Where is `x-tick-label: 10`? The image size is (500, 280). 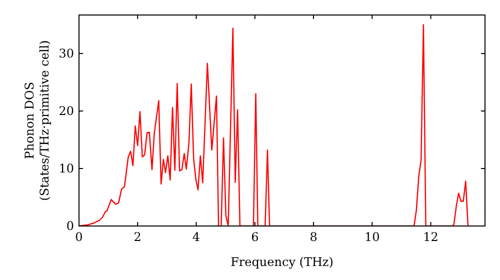 x-tick-label: 10 is located at coordinates (372, 237).